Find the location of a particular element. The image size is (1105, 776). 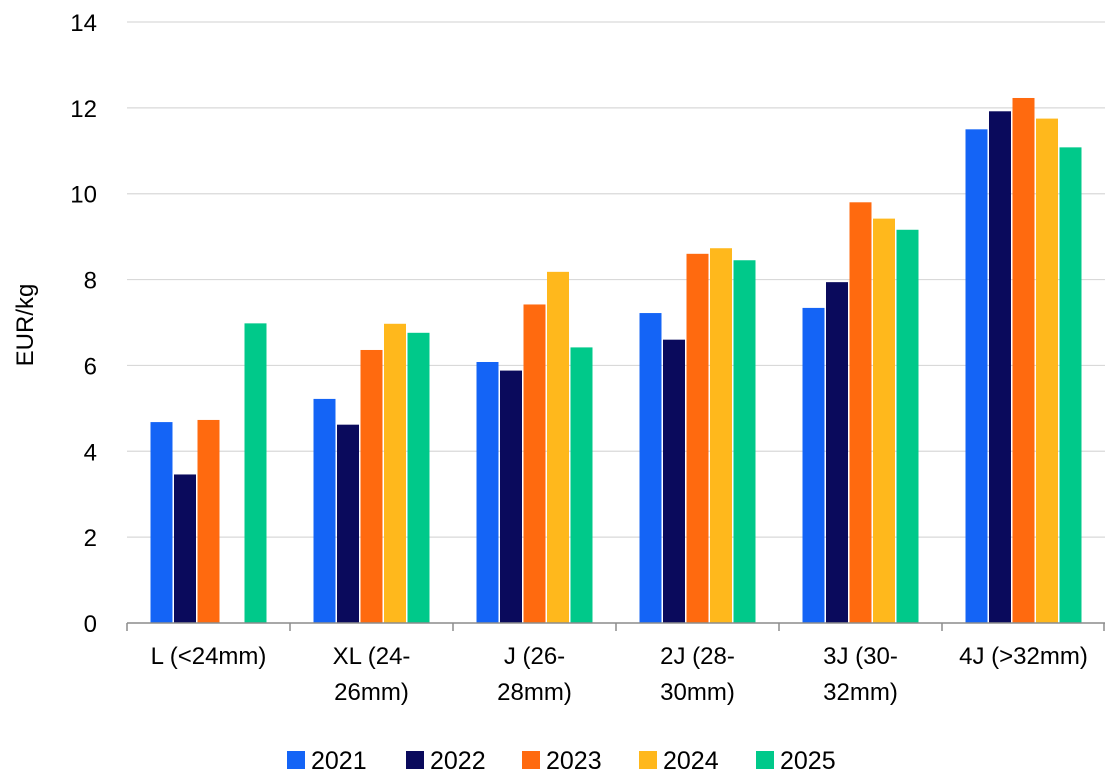

x-category-label-line: L (<24mm) is located at coordinates (209, 656).